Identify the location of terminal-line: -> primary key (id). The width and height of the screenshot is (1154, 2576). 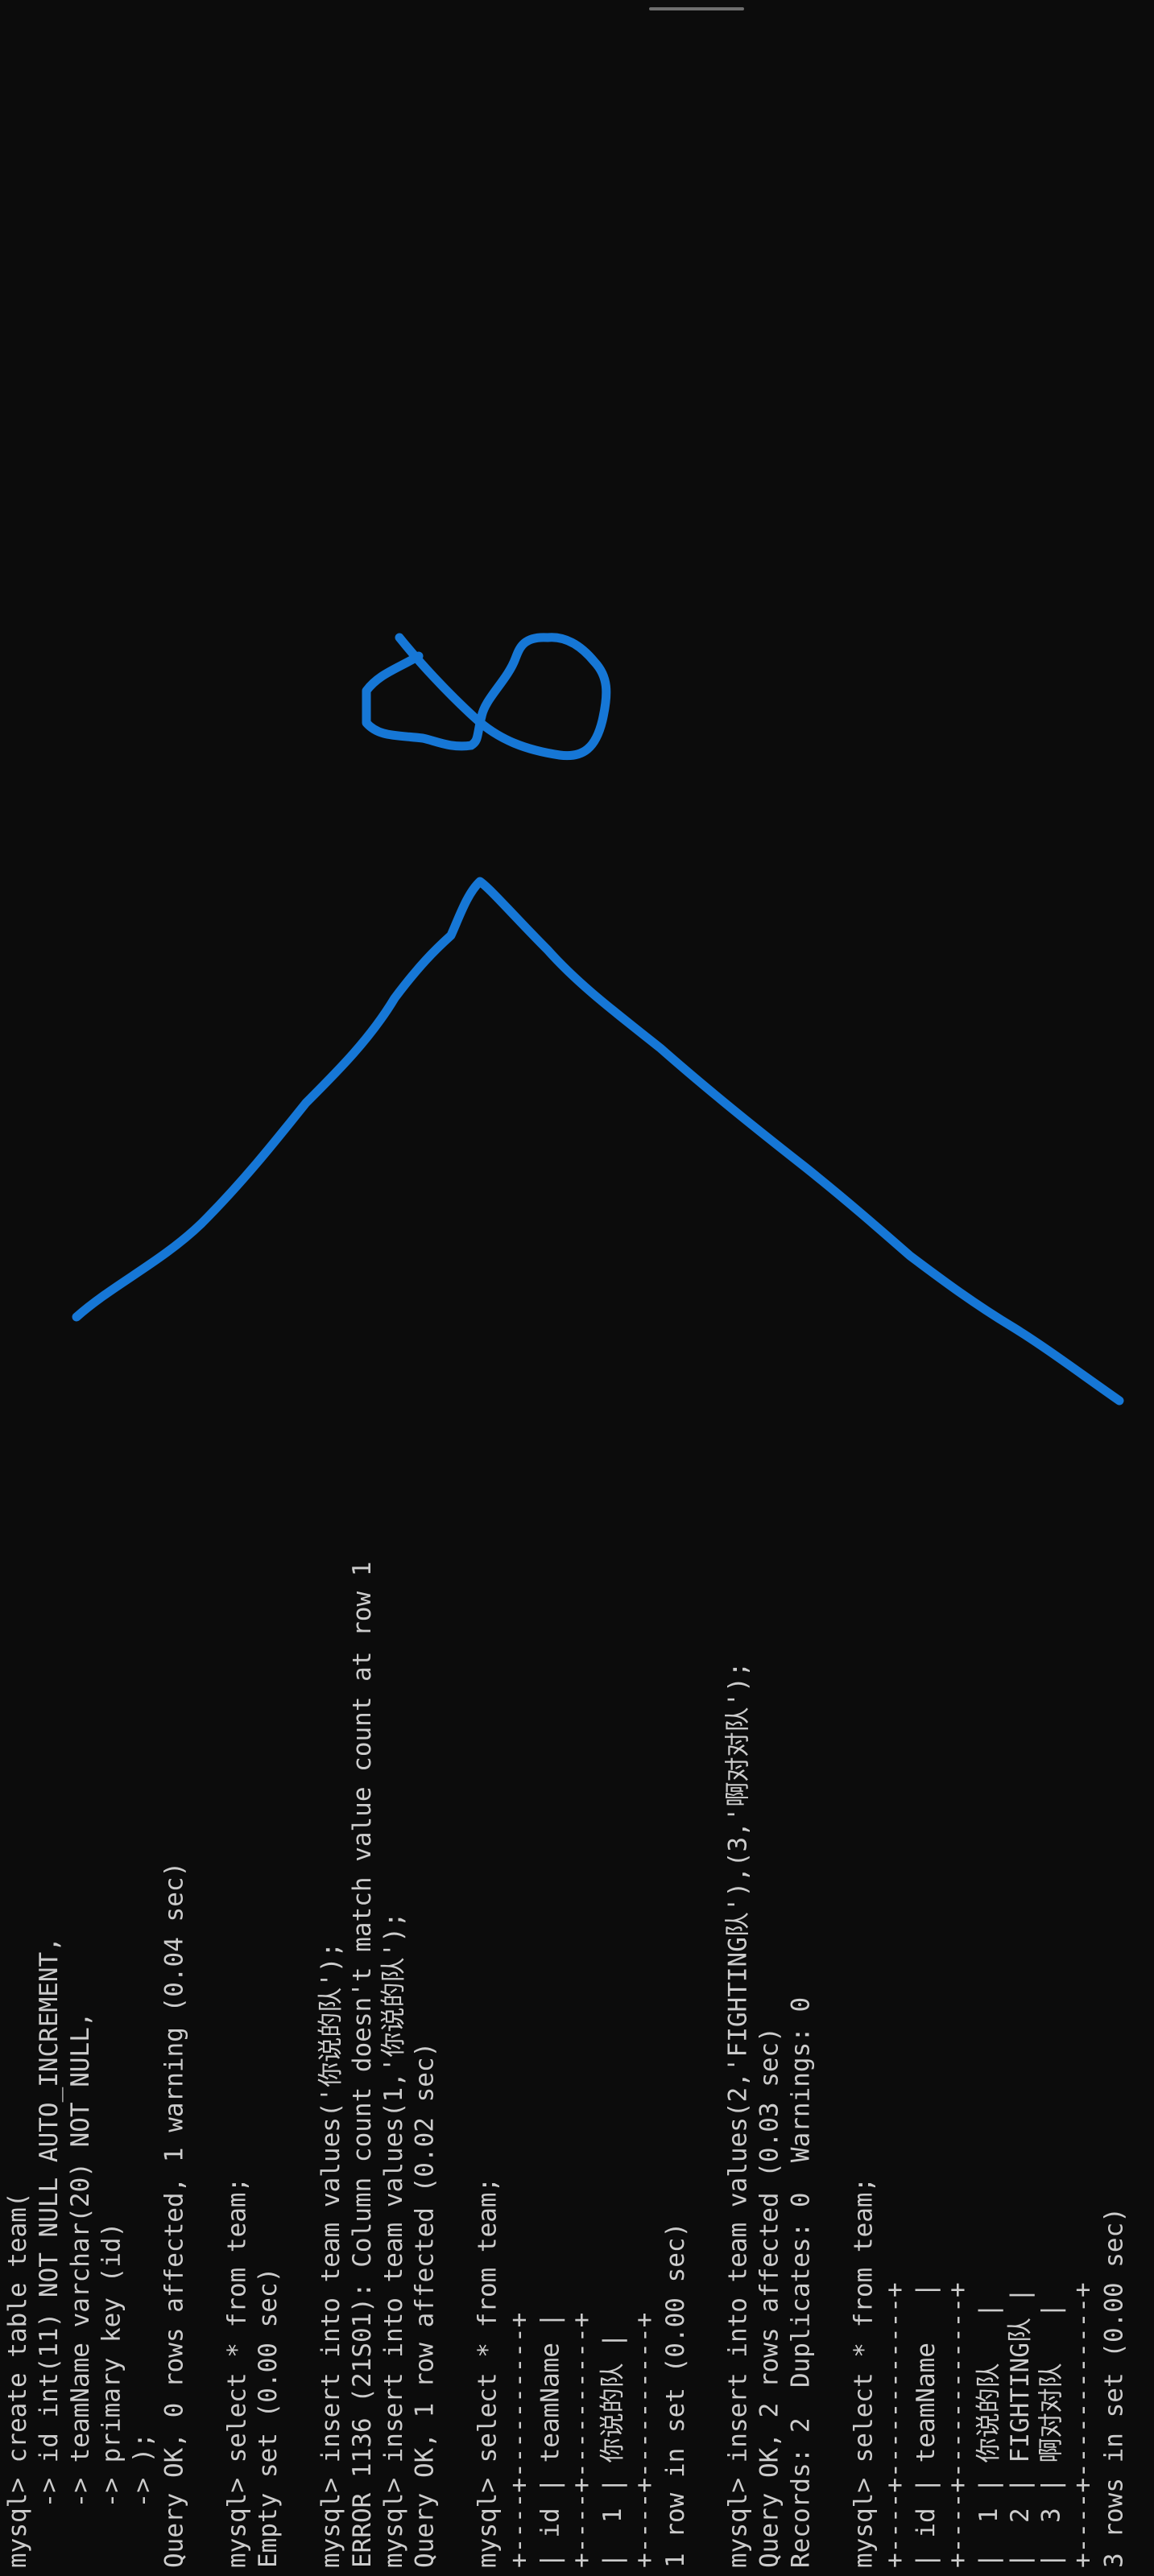
(111, 2395).